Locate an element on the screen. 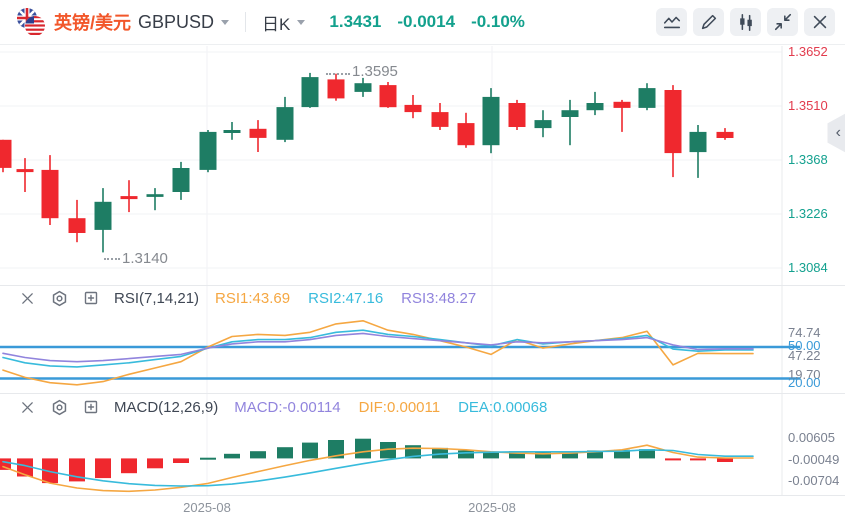 The height and width of the screenshot is (519, 845). rsi-line-RSI3 is located at coordinates (378, 347).